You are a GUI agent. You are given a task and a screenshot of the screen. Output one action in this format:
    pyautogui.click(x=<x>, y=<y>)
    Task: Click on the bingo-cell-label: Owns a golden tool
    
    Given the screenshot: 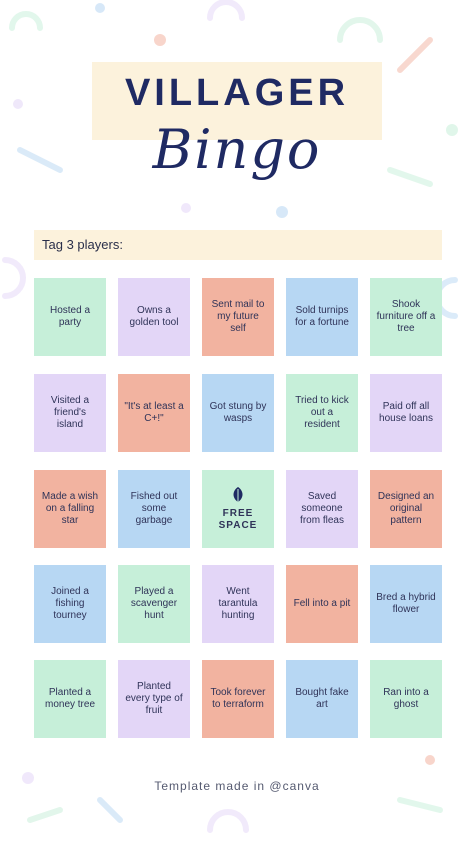 What is the action you would take?
    pyautogui.click(x=154, y=316)
    